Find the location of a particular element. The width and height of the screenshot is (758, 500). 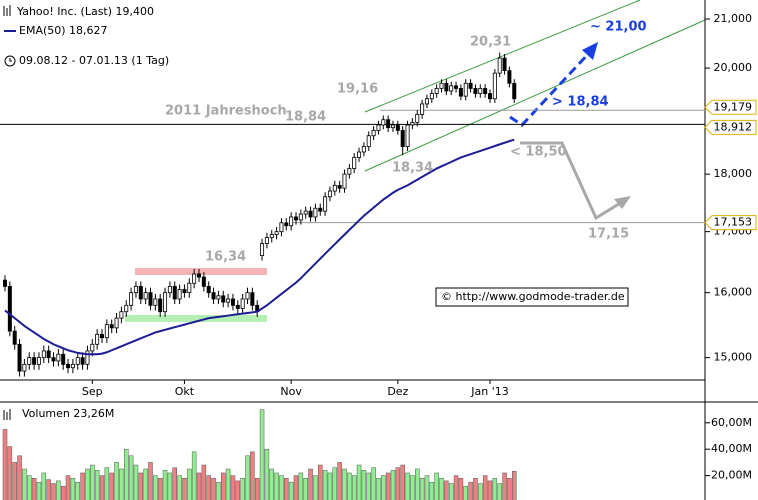

channel-upper is located at coordinates (502, 56).